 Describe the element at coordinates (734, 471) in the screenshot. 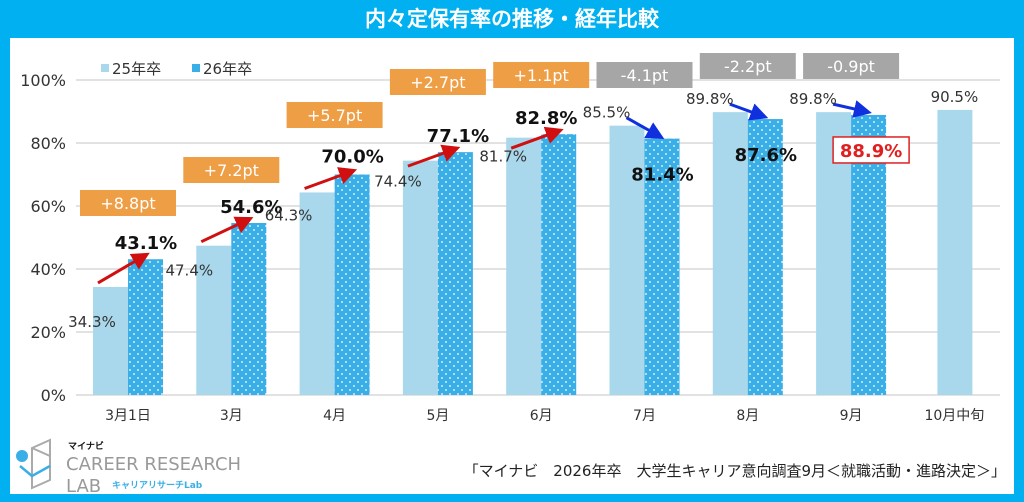

I see `source-caption: 「マイナビ 2026年卒 大学生キャリア意向調査9月＜就職活動・進路決定＞」` at that location.